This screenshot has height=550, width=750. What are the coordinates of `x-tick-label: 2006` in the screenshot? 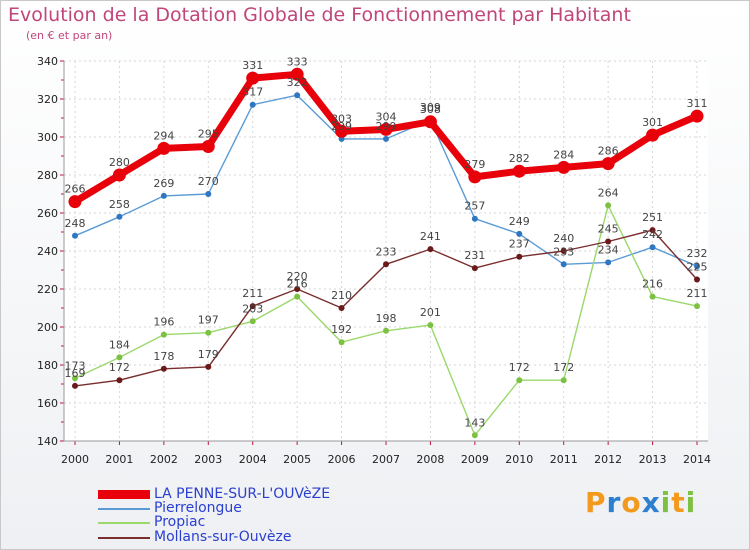 It's located at (342, 459).